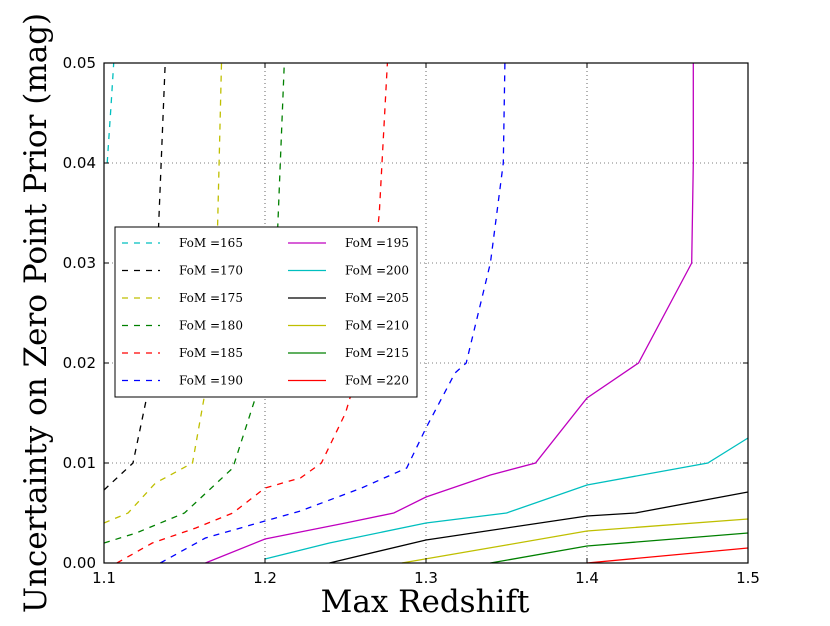 The width and height of the screenshot is (830, 626). What do you see at coordinates (211, 243) in the screenshot?
I see `legend-label-1: FoM =165` at bounding box center [211, 243].